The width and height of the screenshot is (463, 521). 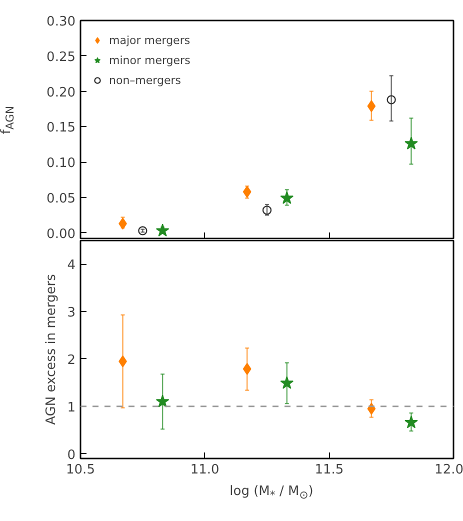 I want to click on y-tick-label: 0, so click(x=71, y=455).